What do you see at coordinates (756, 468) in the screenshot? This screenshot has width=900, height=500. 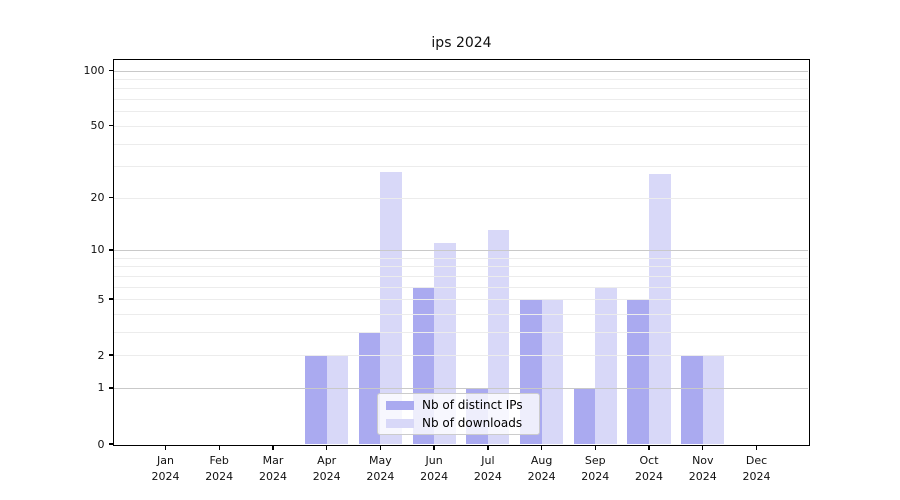 I see `x-tick-label-dec: Dec 2024` at bounding box center [756, 468].